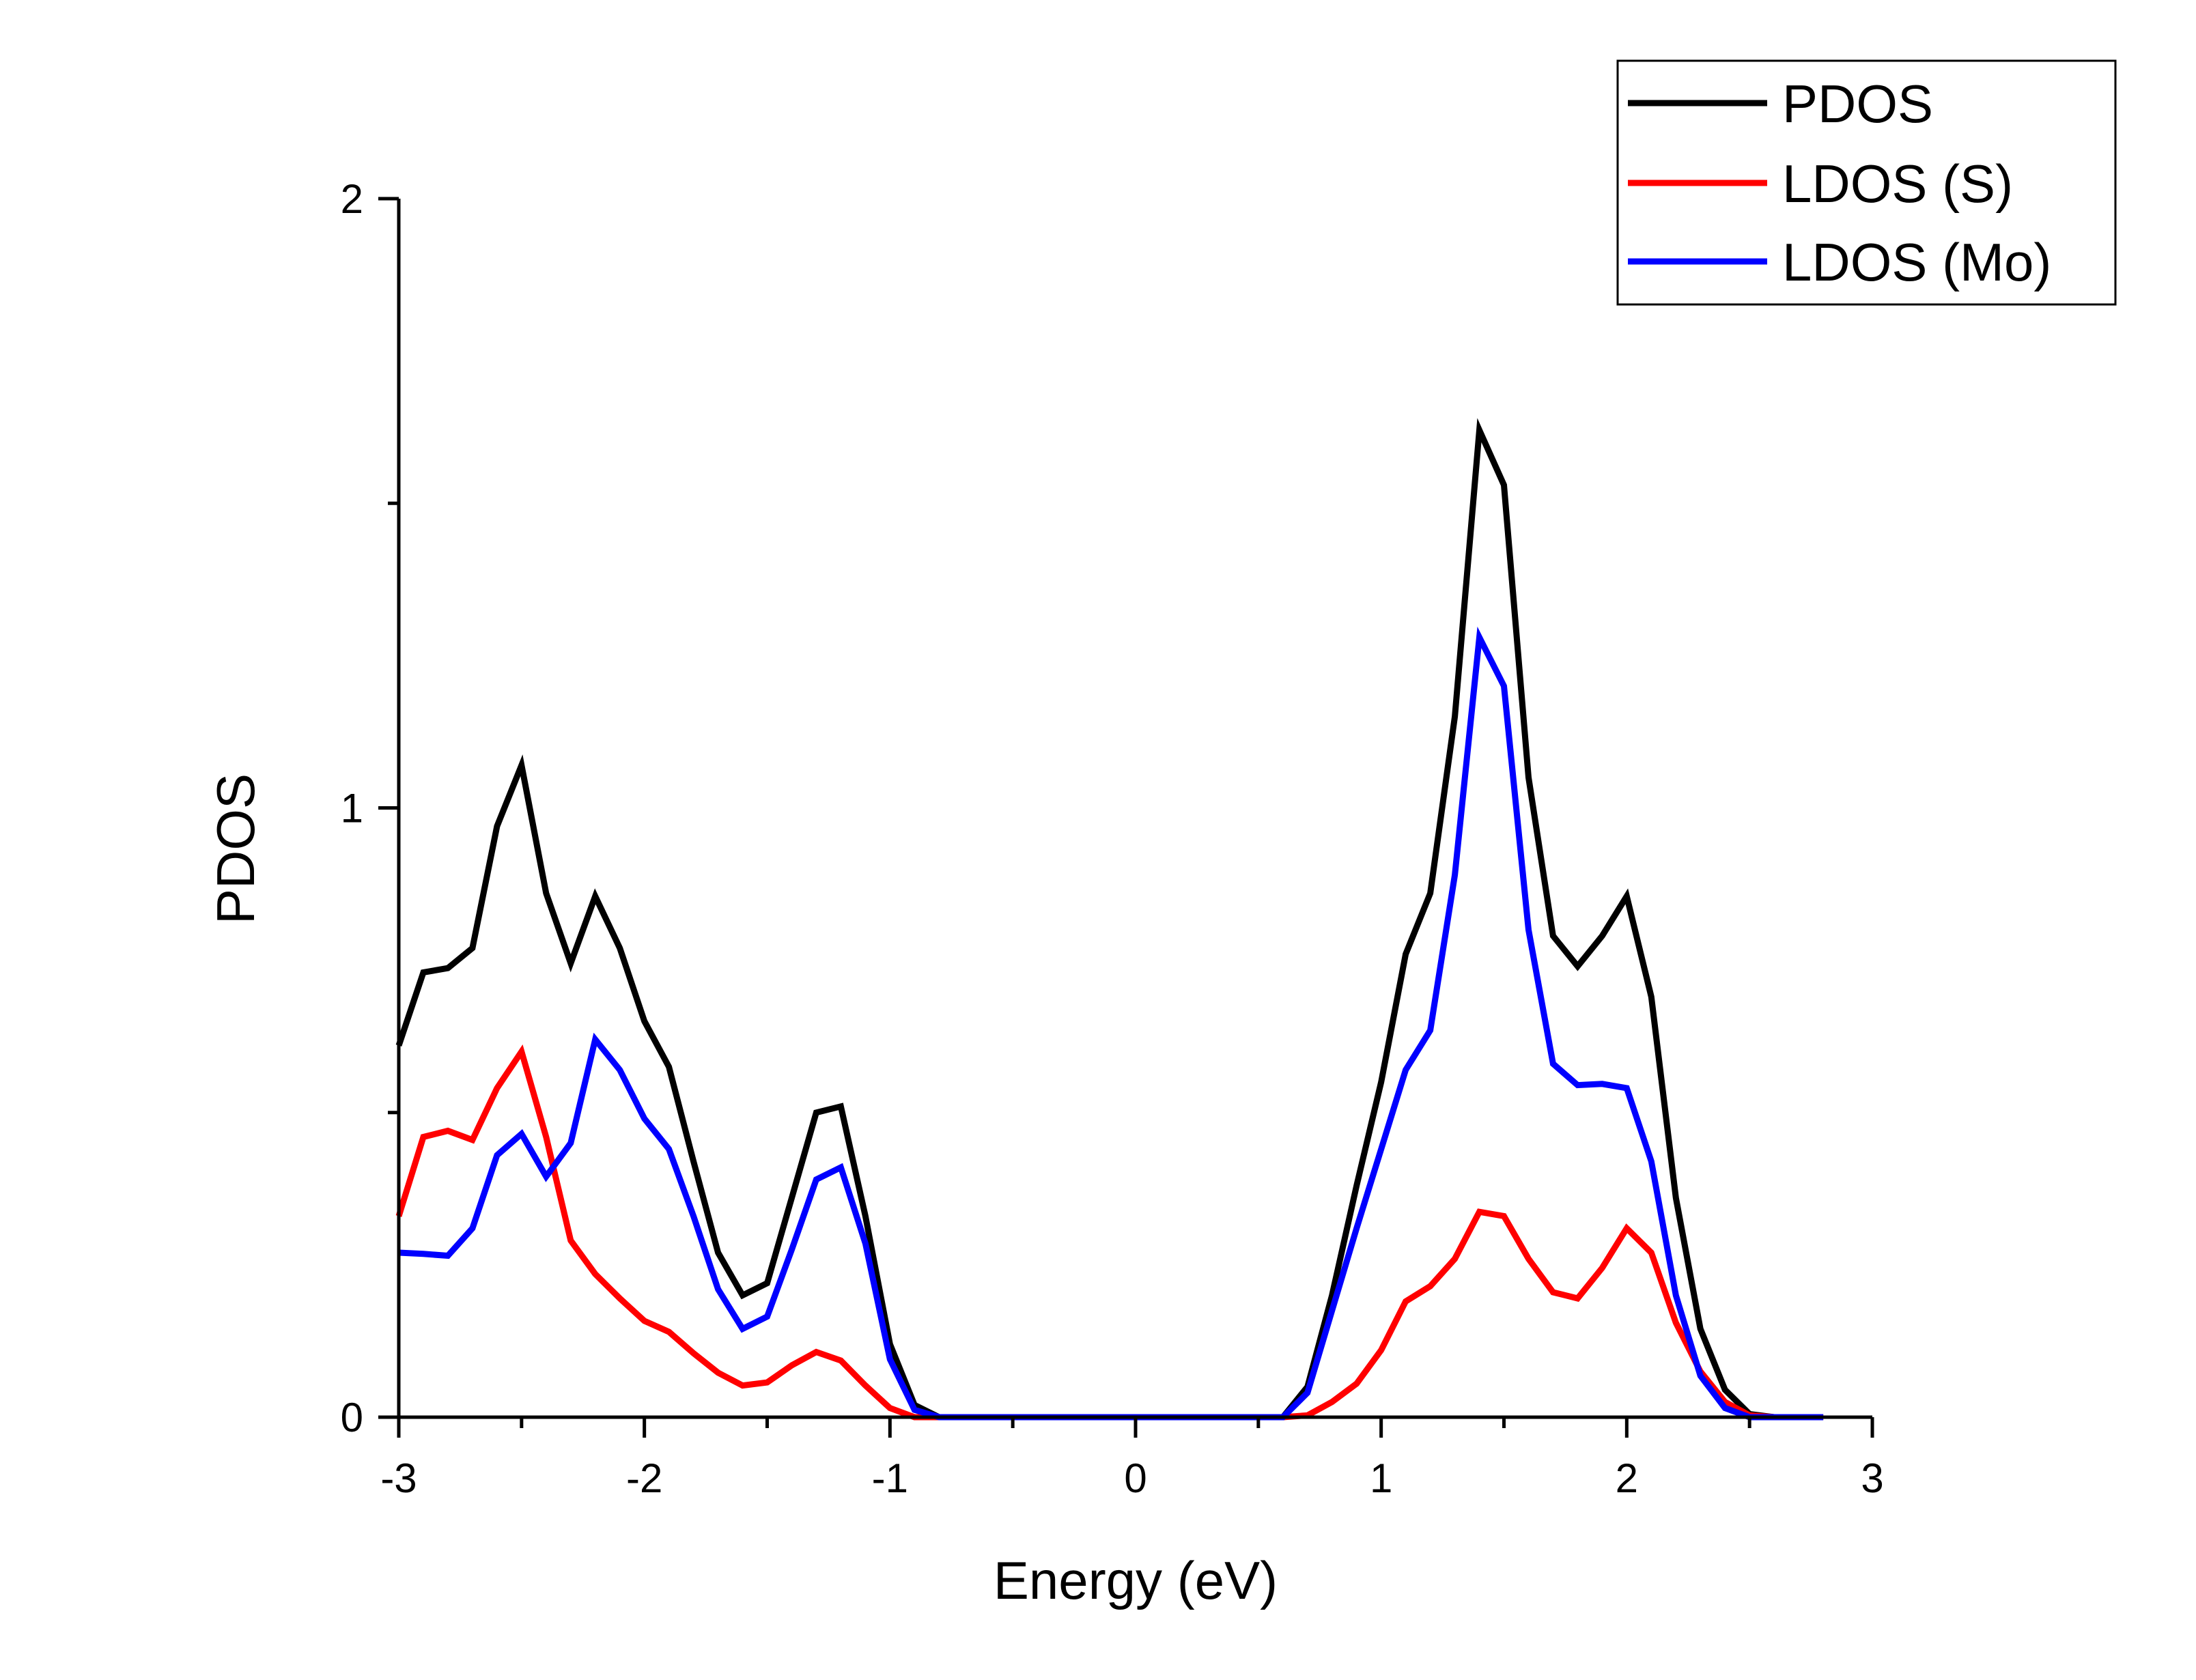  I want to click on legend-label-2: LDOS (Mo), so click(1917, 262).